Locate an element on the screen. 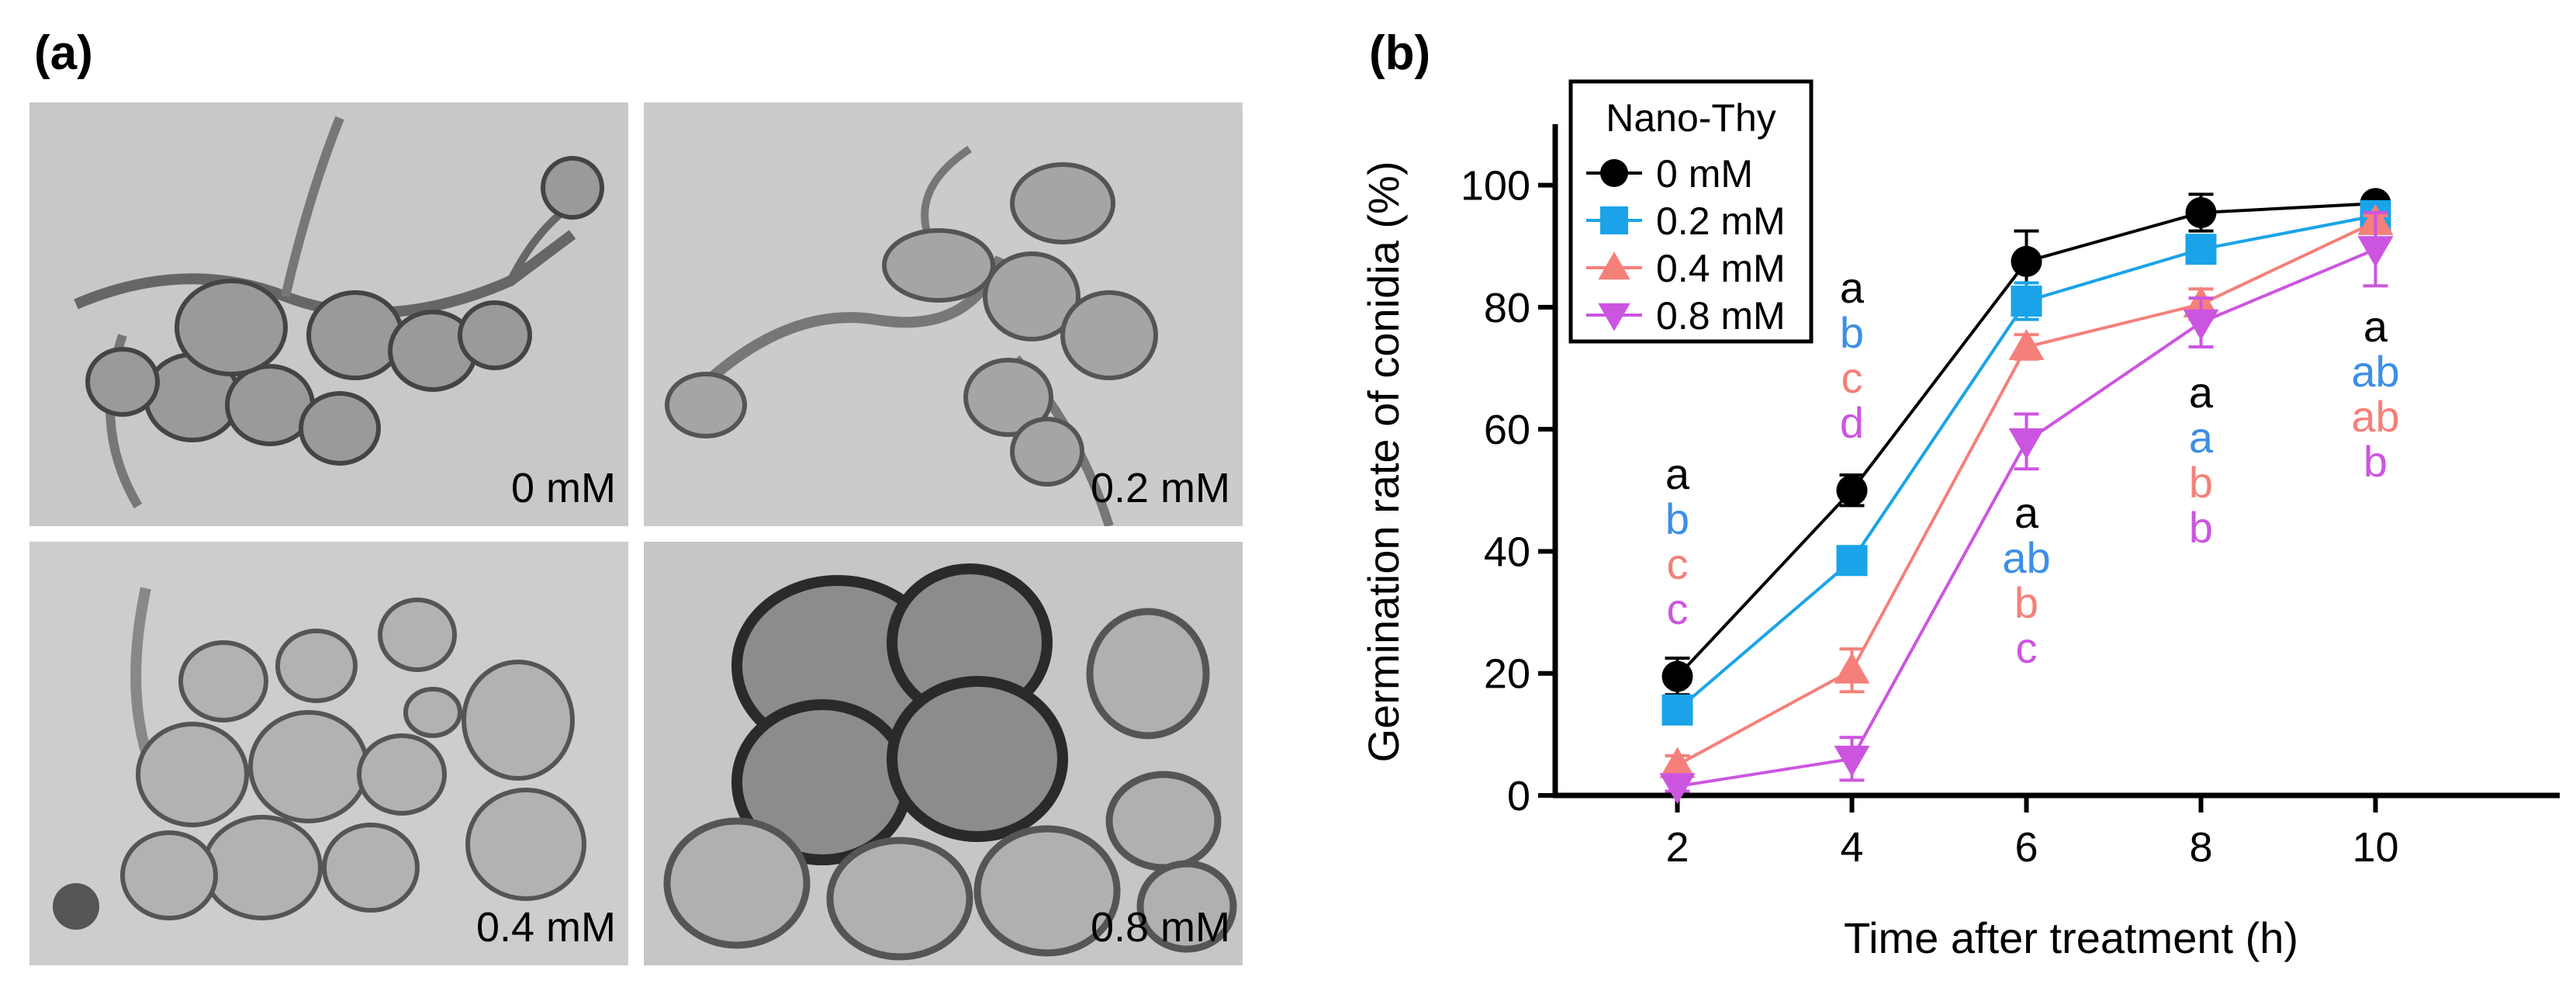 The image size is (2576, 991). micrograph-02mm-label: 0.2 mM is located at coordinates (1160, 488).